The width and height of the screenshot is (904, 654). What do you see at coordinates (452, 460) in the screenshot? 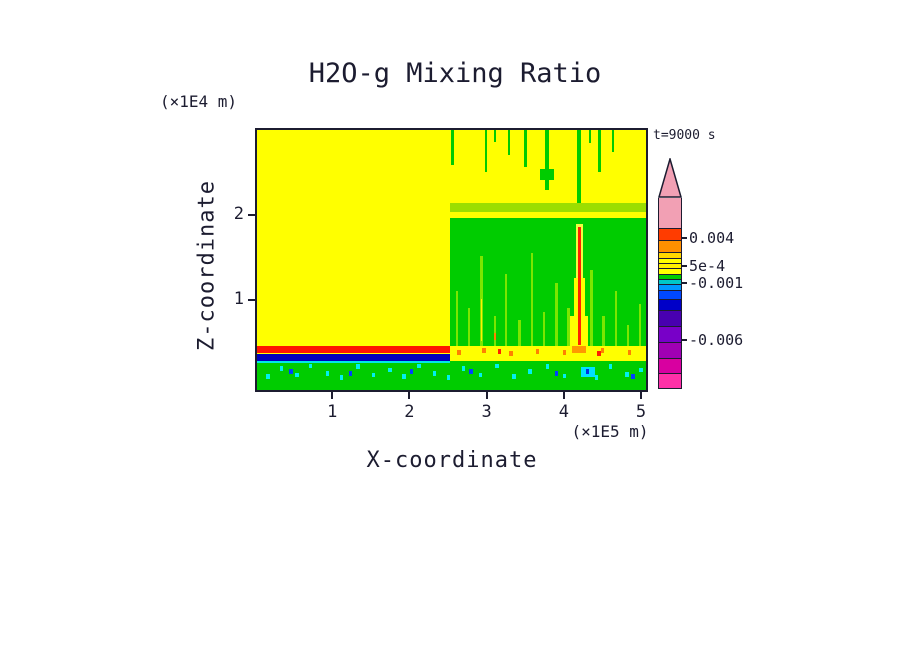
I see `x-axis-title: X-coordinate` at bounding box center [452, 460].